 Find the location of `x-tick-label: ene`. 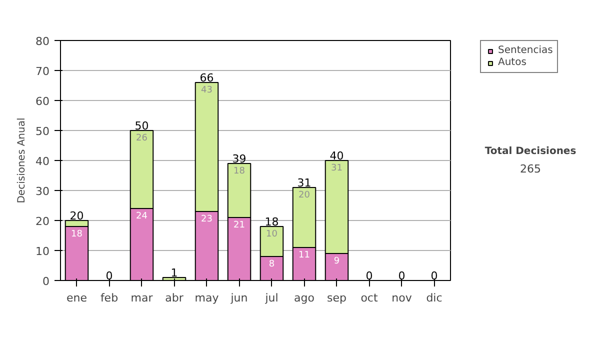

x-tick-label: ene is located at coordinates (77, 298).